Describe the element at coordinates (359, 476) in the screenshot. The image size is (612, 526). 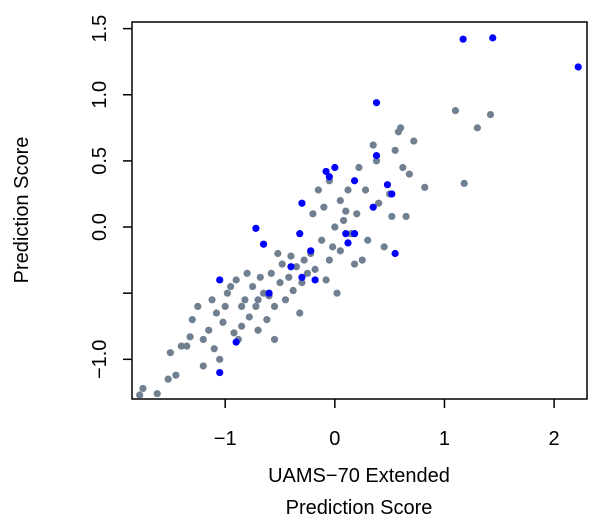
I see `x-axis-title-line-1: UAMS−70 Extended` at that location.